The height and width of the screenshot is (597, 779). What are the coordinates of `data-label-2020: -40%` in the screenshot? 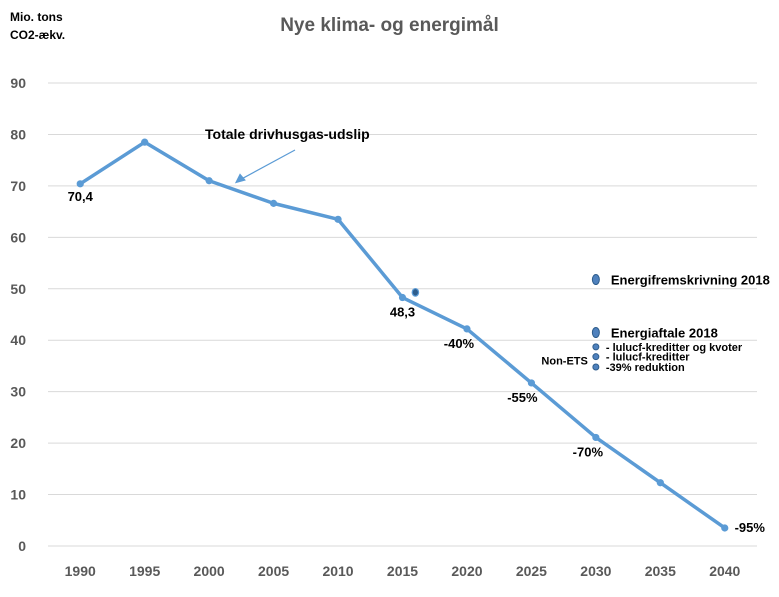 It's located at (459, 343).